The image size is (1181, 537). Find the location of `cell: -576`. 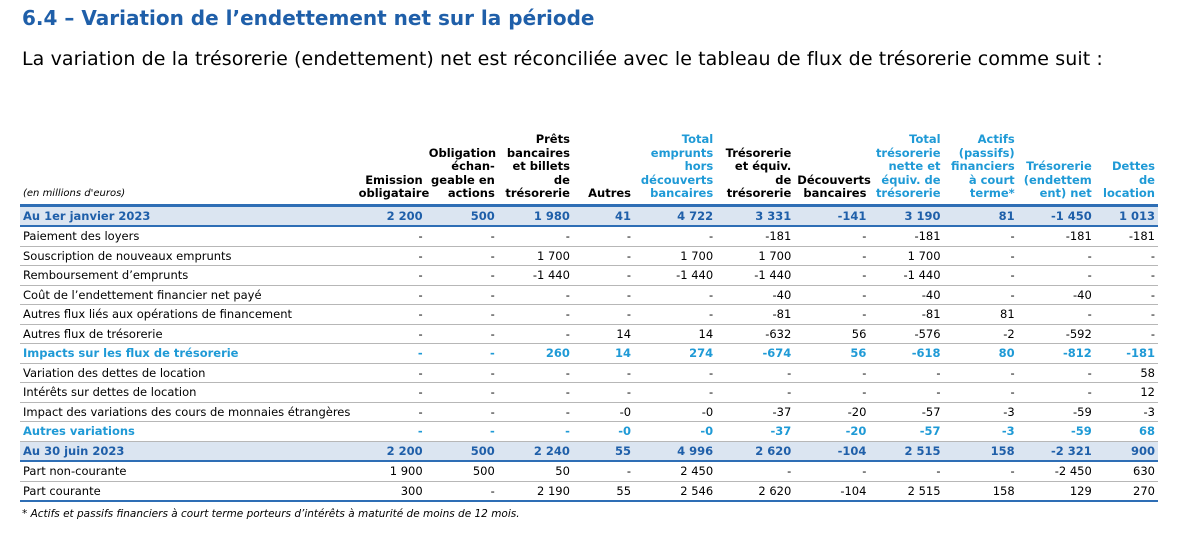

cell: -576 is located at coordinates (906, 334).